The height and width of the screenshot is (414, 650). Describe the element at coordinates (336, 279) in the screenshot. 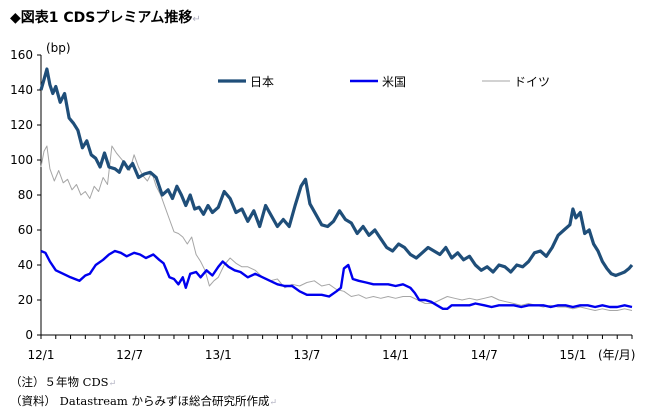

I see `series-line-us` at that location.